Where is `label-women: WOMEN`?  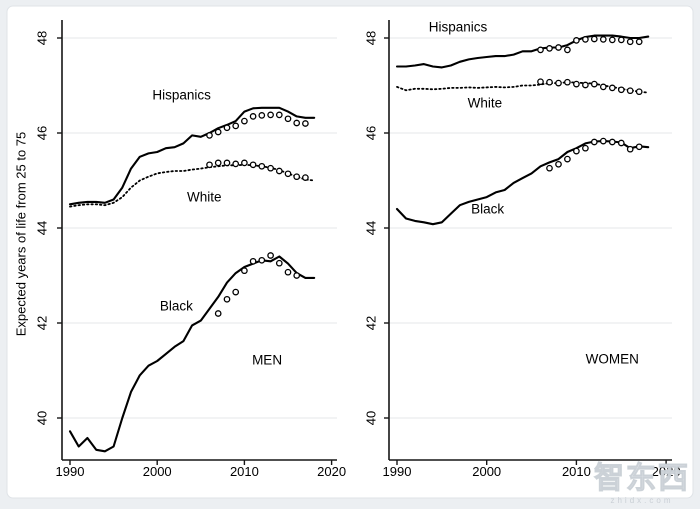 label-women: WOMEN is located at coordinates (612, 359).